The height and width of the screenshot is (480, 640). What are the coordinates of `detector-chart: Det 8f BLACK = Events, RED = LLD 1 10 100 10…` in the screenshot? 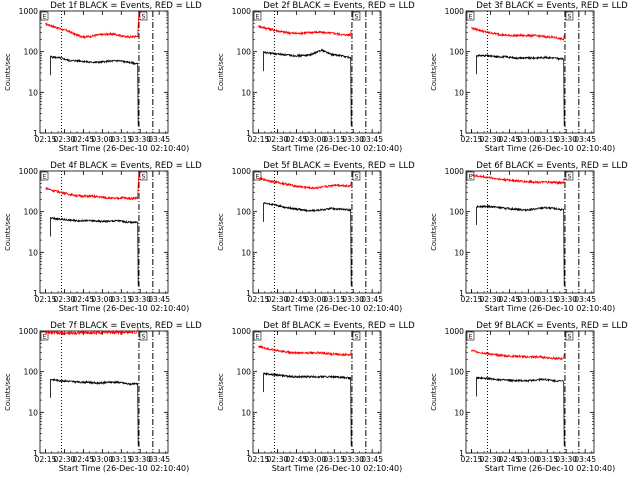 It's located at (316, 397).